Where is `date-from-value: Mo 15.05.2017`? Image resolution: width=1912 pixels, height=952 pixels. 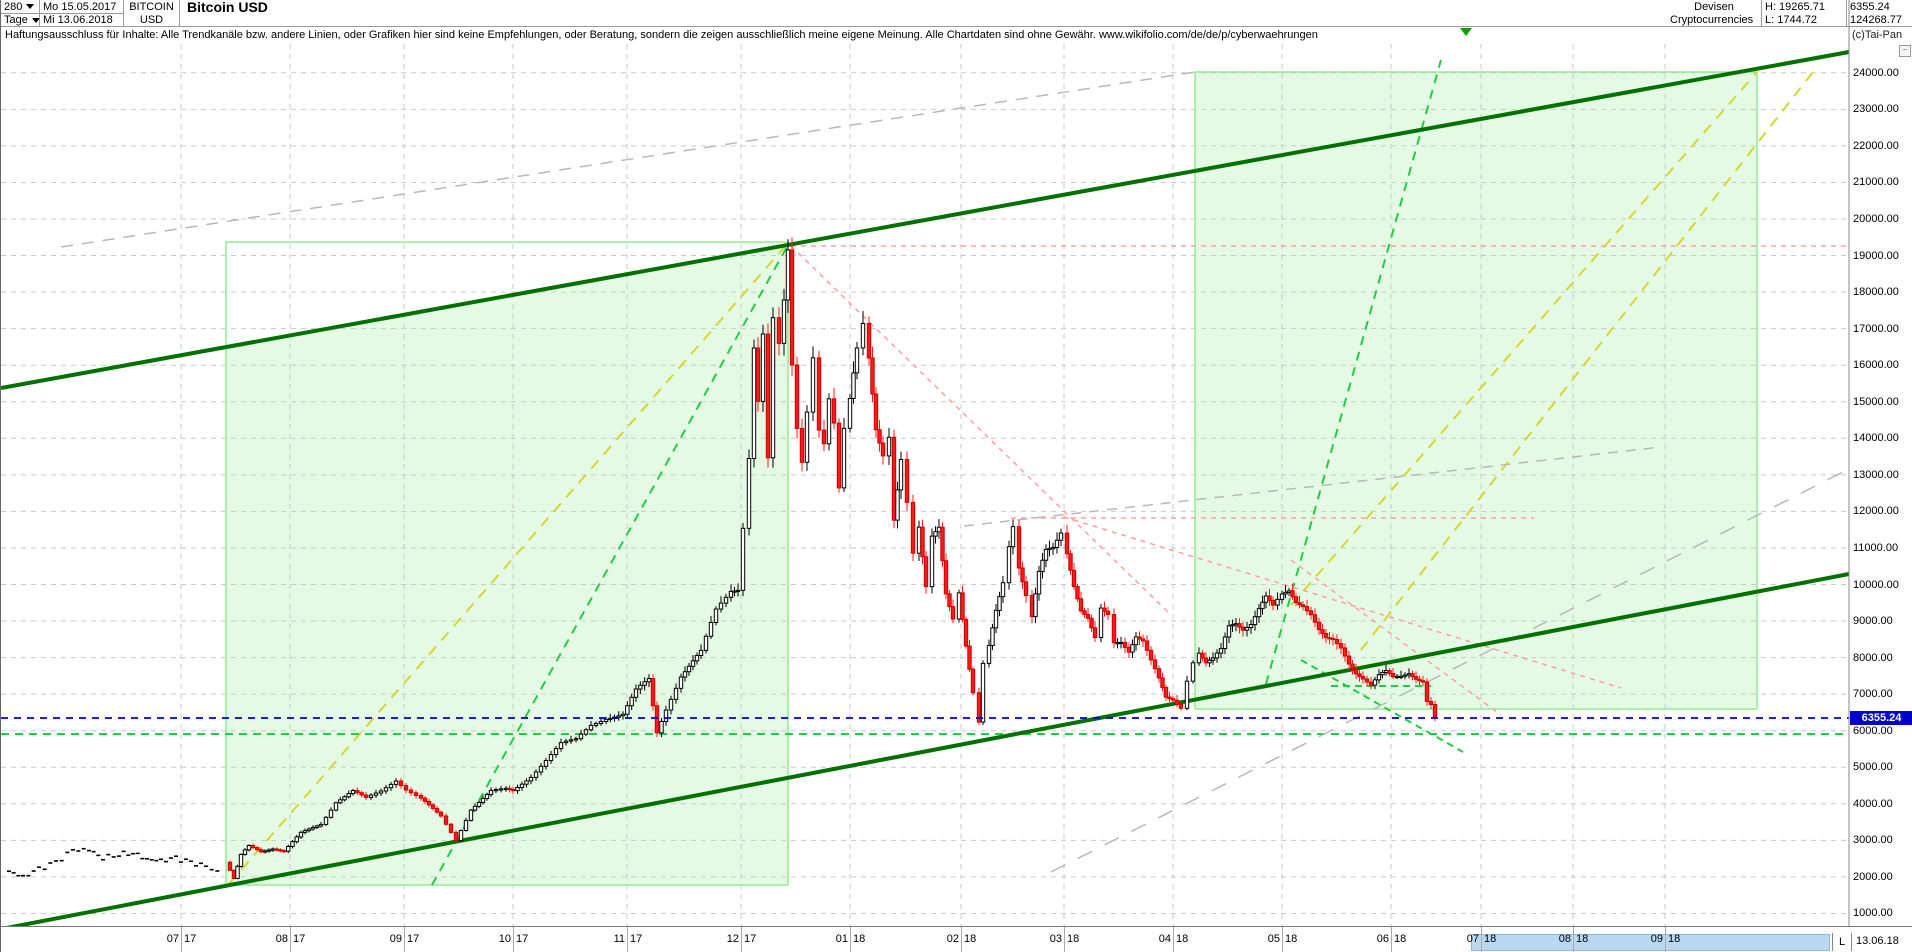 date-from-value: Mo 15.05.2017 is located at coordinates (80, 6).